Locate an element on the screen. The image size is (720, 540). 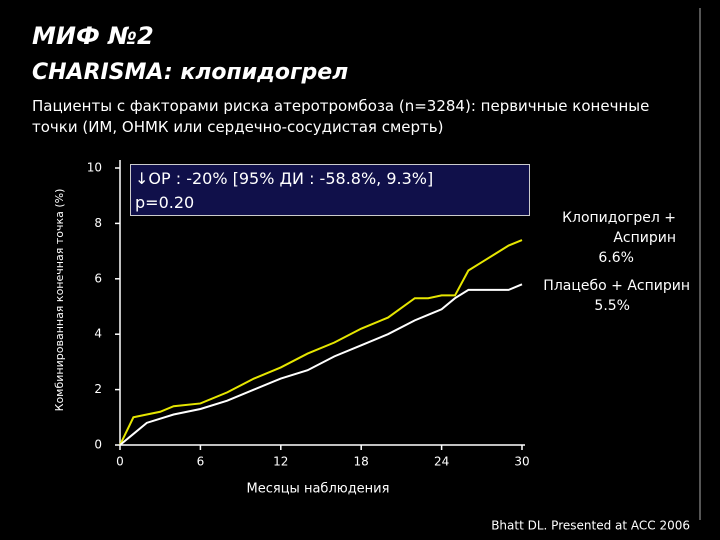
end-label: 5.5% is located at coordinates (612, 306).